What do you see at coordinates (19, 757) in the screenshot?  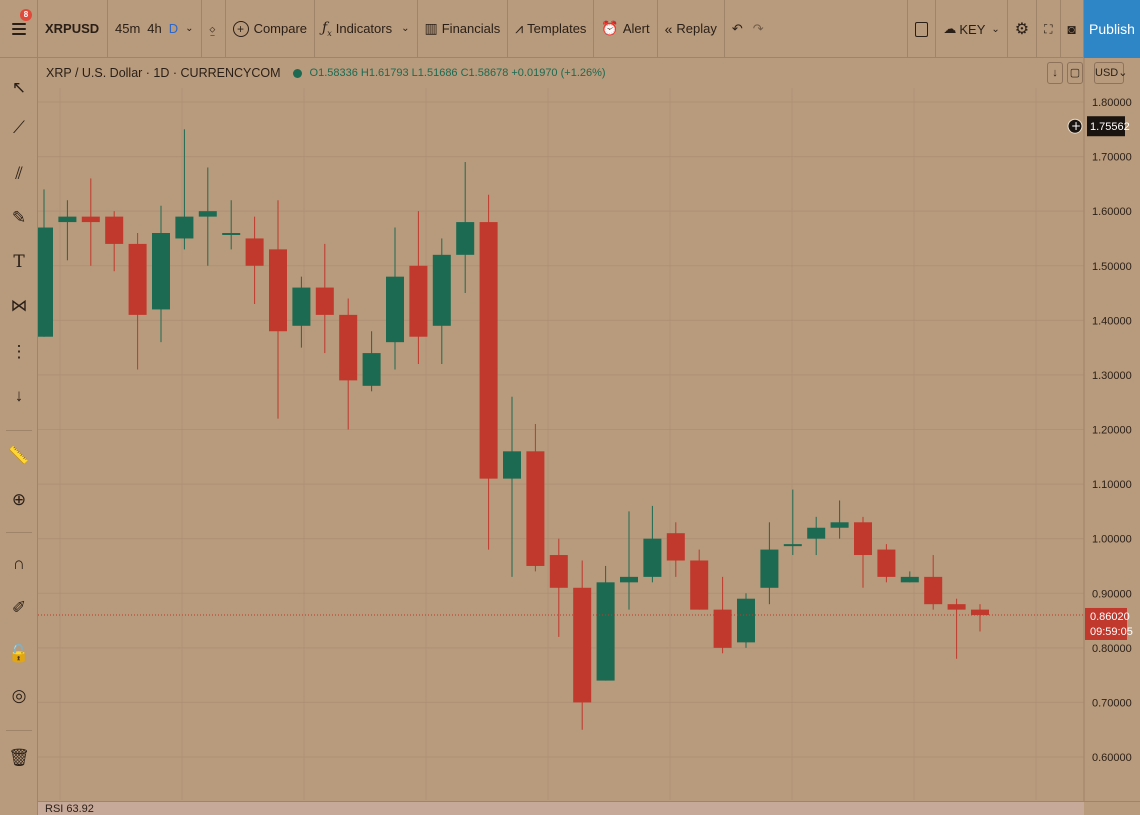 I see `trash-icon: 🗑` at bounding box center [19, 757].